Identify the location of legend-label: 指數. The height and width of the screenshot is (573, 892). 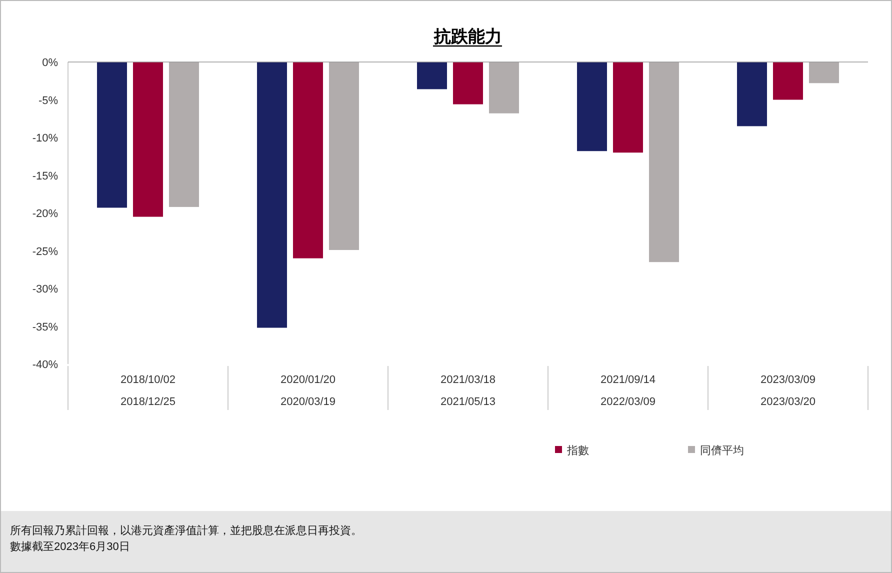
(577, 451).